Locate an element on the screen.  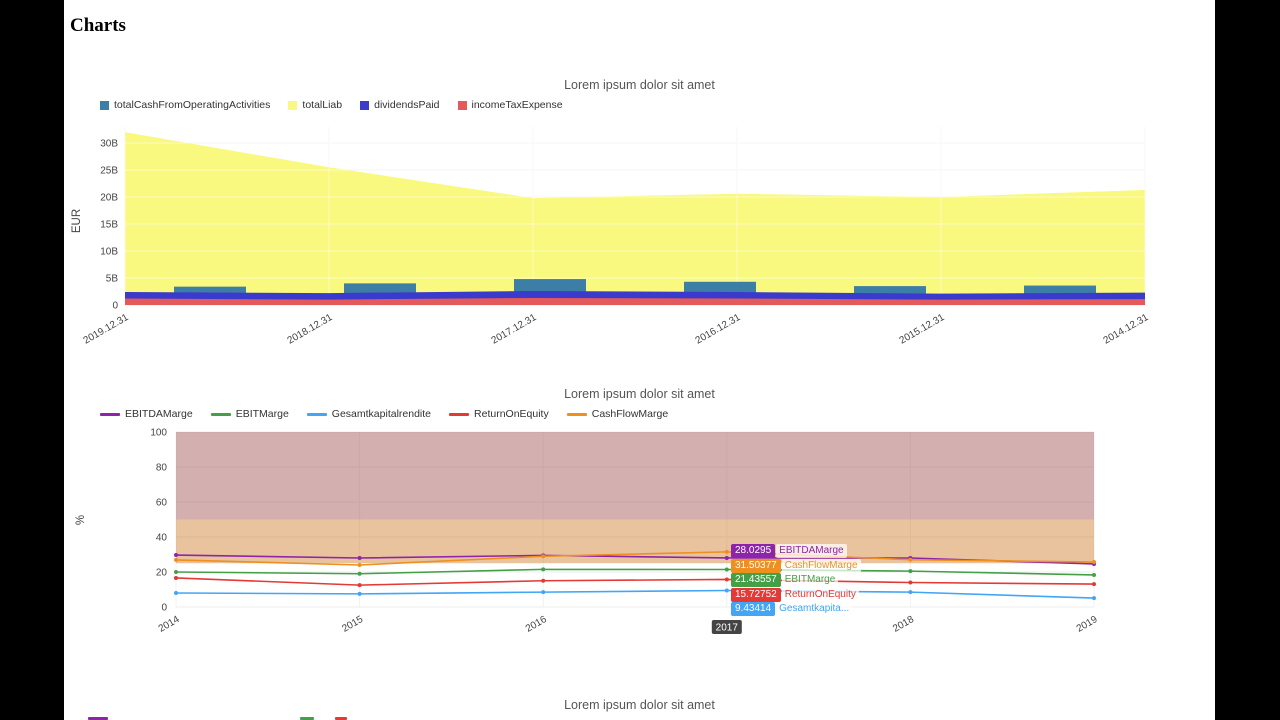
x-tick-label: 2019.12.31 is located at coordinates (106, 329).